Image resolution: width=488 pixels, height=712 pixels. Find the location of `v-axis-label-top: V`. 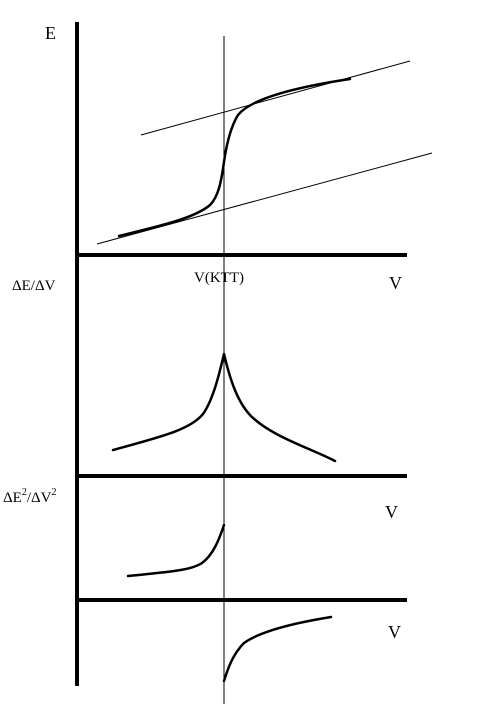

v-axis-label-top: V is located at coordinates (395, 283).